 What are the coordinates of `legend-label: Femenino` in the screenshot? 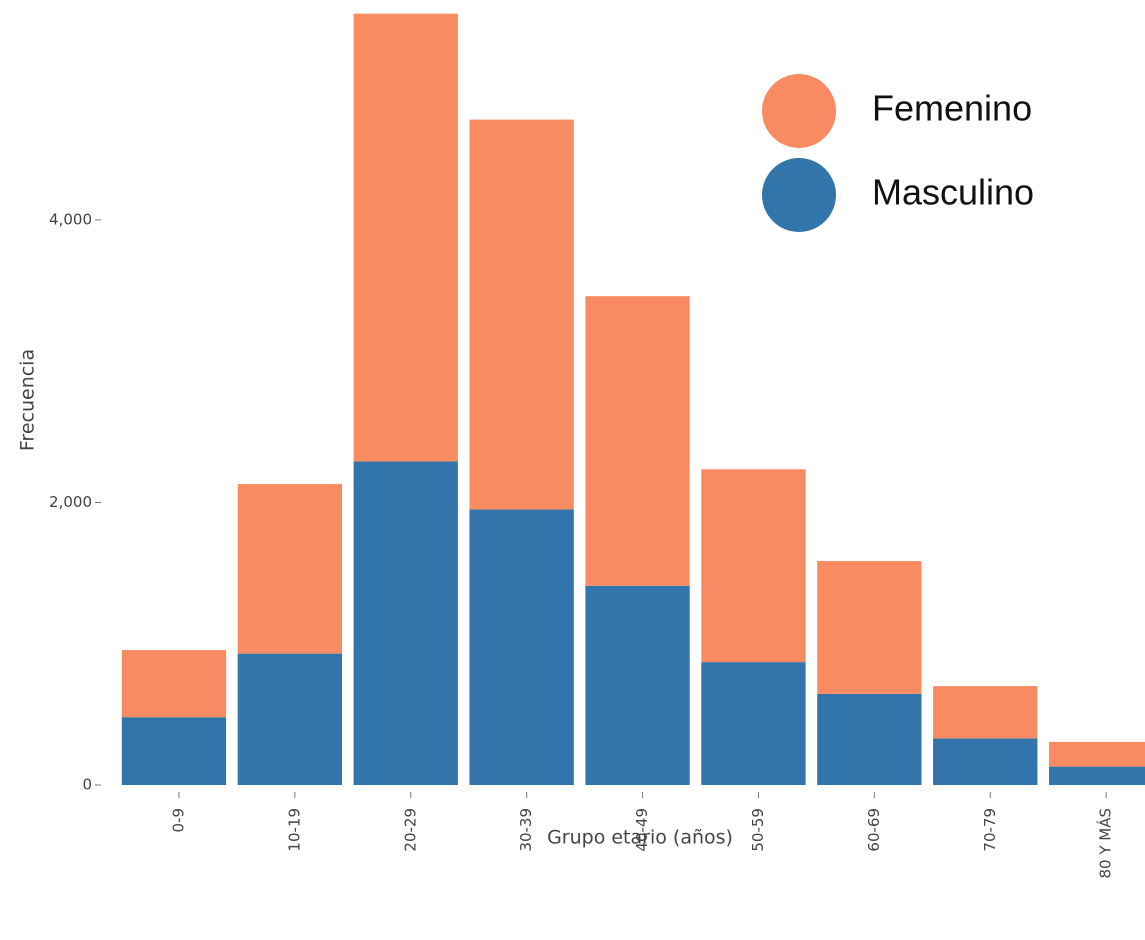 It's located at (952, 108).